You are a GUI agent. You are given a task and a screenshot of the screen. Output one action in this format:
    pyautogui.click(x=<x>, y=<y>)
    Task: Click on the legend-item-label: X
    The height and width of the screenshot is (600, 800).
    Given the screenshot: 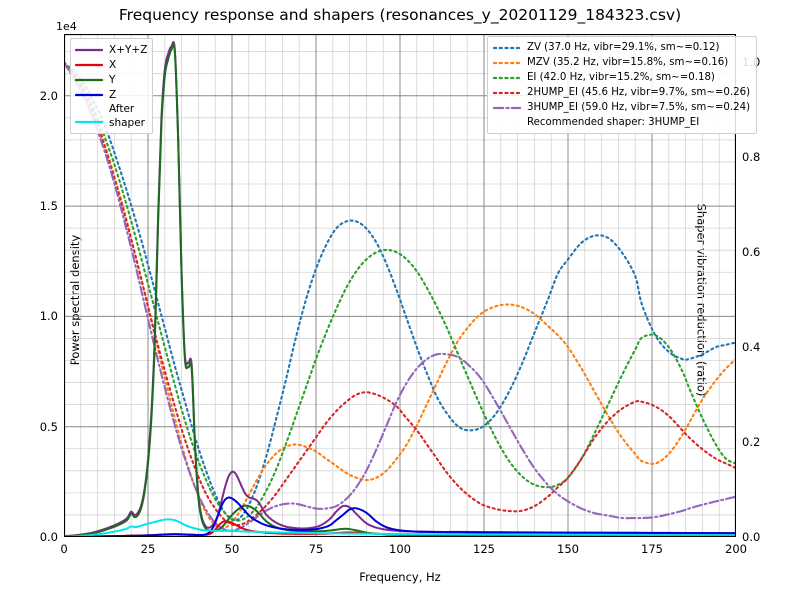 What is the action you would take?
    pyautogui.click(x=113, y=64)
    